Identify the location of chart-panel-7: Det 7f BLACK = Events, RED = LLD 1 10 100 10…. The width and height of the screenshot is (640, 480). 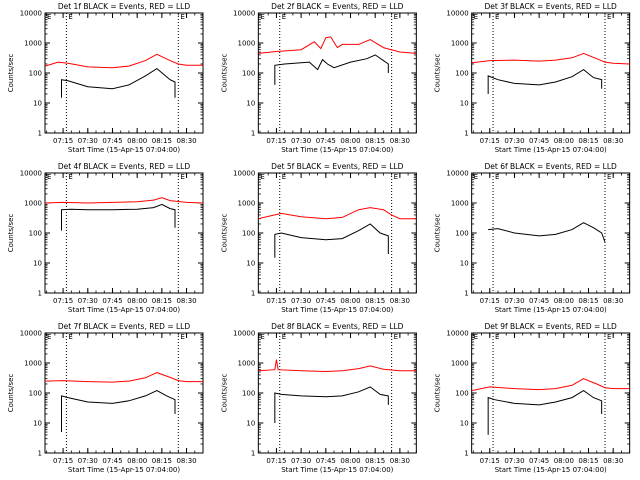
(105, 398).